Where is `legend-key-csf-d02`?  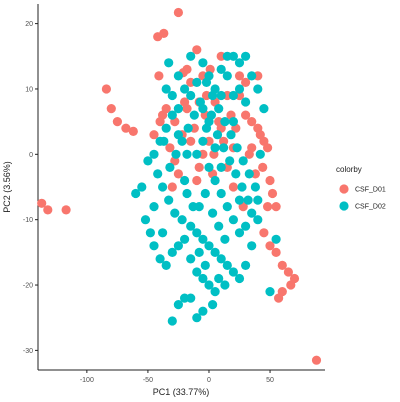
legend-key-csf-d02 is located at coordinates (344, 206).